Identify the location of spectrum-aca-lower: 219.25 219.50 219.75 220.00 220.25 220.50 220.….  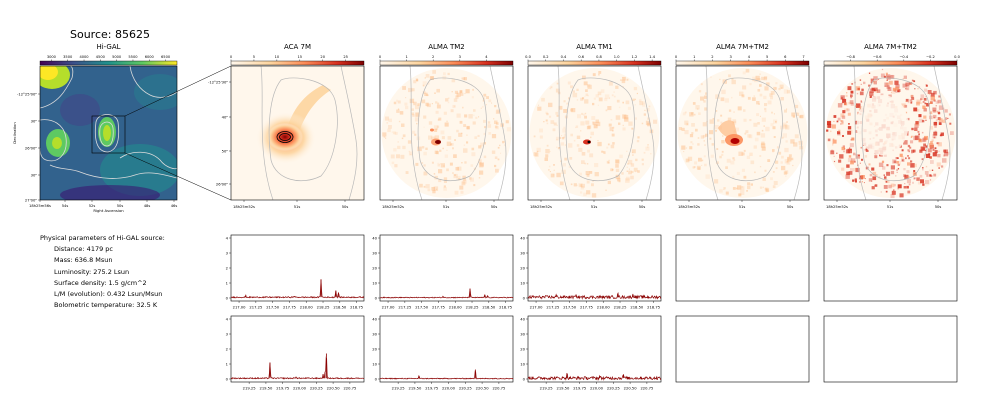
(295, 353).